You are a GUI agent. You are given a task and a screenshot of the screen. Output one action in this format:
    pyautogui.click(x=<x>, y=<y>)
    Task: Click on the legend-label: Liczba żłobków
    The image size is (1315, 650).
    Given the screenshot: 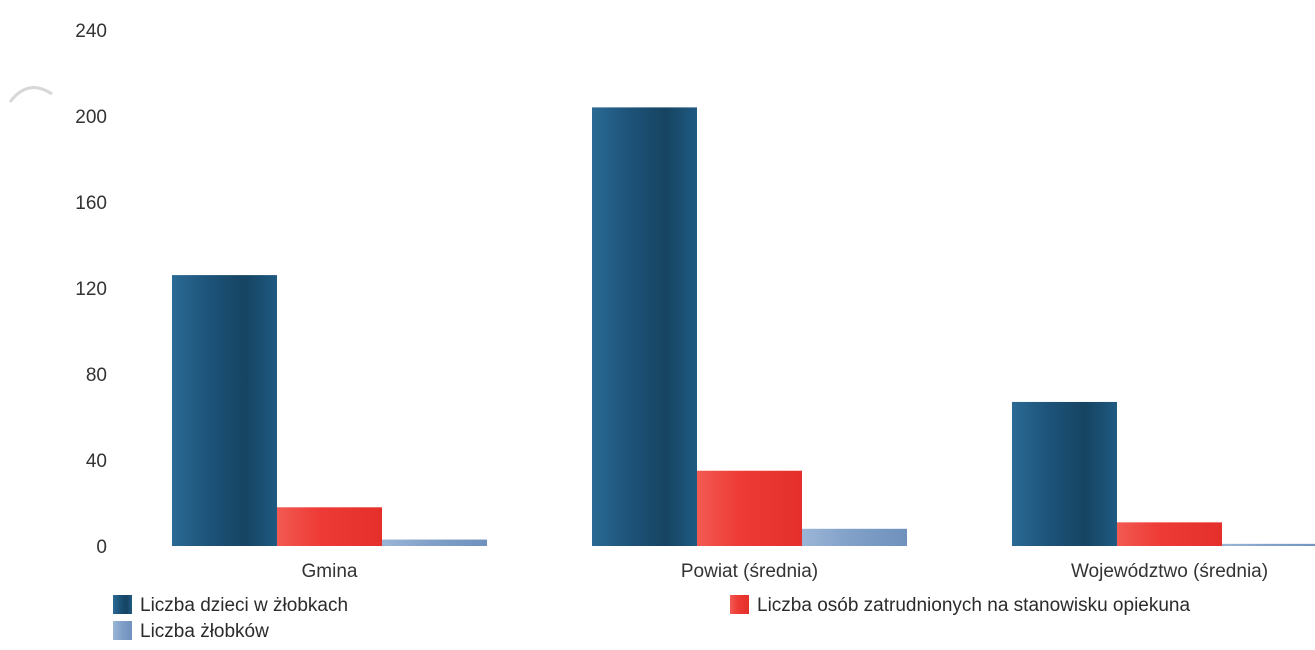 What is the action you would take?
    pyautogui.click(x=204, y=631)
    